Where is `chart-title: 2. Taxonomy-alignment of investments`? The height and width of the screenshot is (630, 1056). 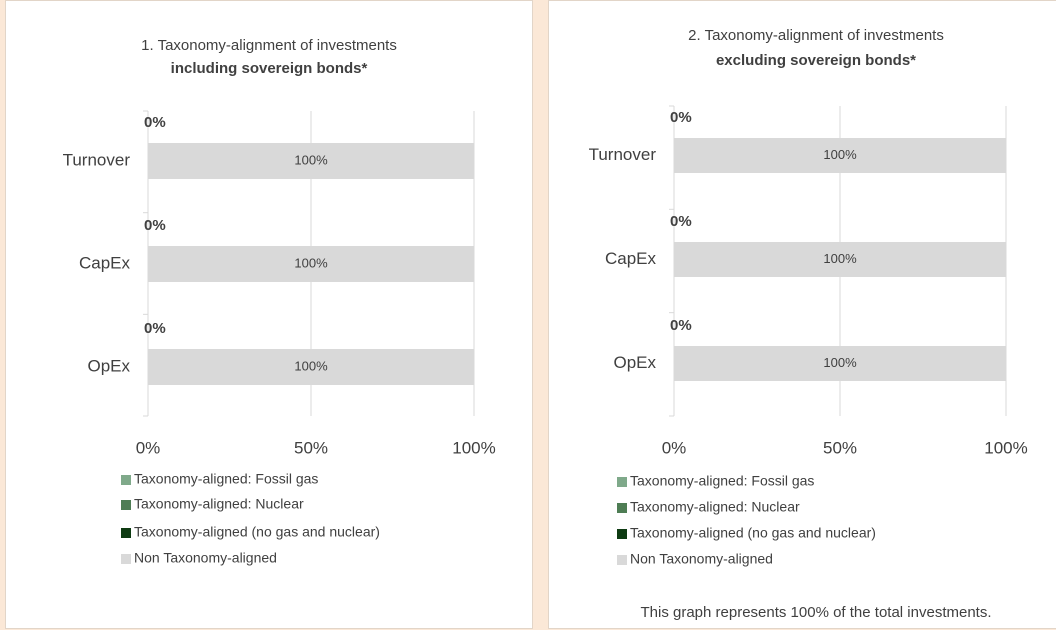 chart-title: 2. Taxonomy-alignment of investments is located at coordinates (816, 35).